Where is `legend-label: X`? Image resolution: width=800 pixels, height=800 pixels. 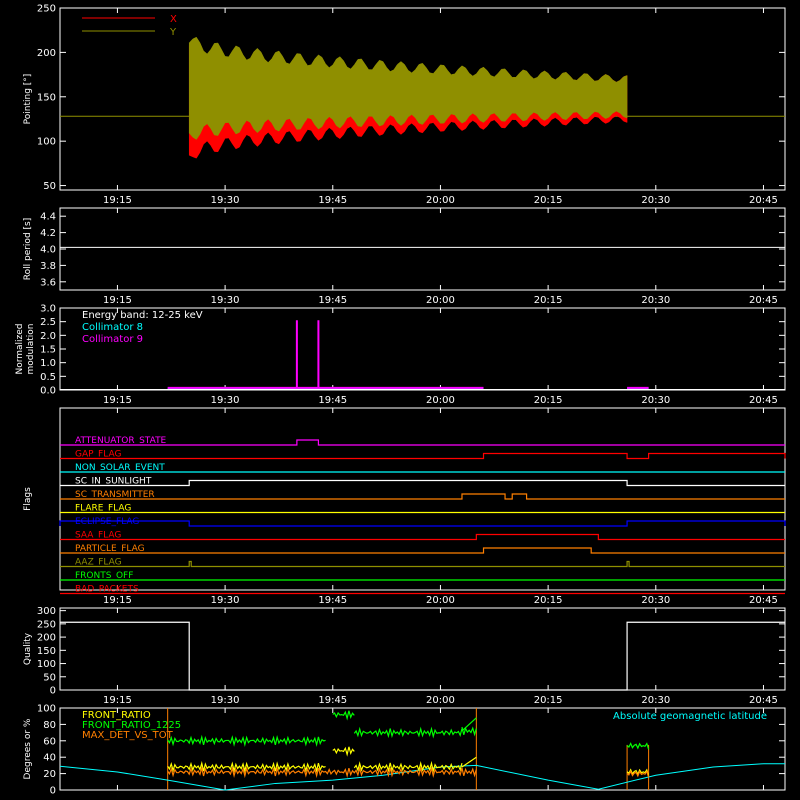
legend-label: X is located at coordinates (173, 19).